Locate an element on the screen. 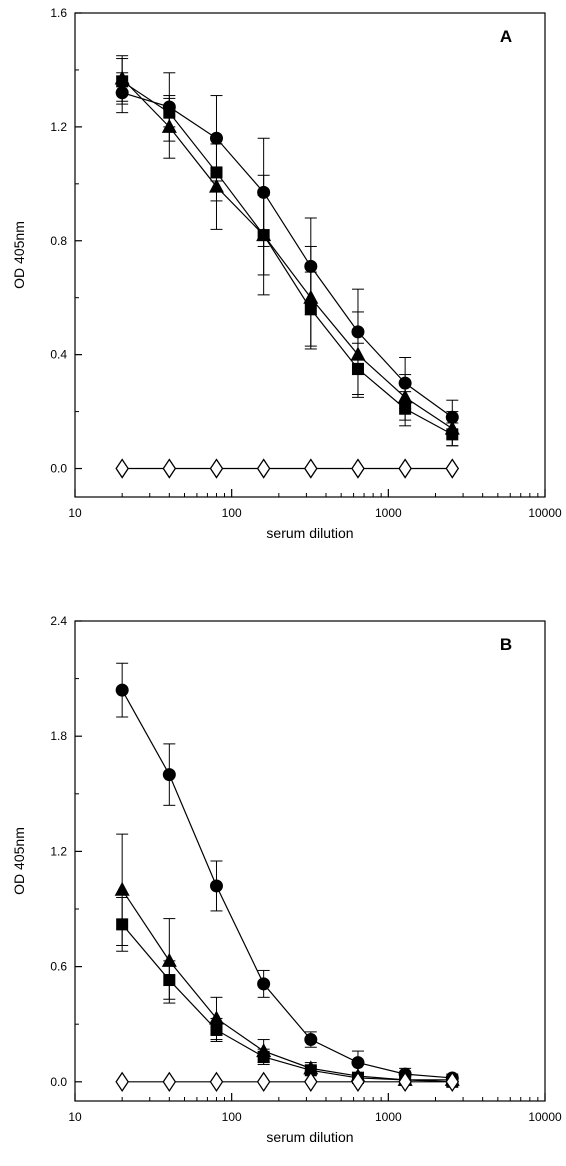  panel-a-panel-label: A is located at coordinates (506, 36).